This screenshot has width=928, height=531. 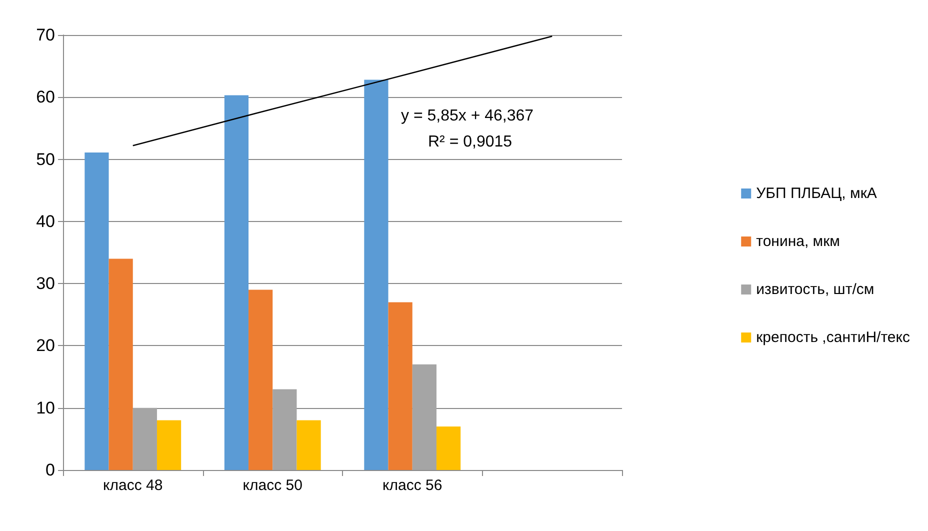 I want to click on y-tick-label: 40, so click(x=45, y=221).